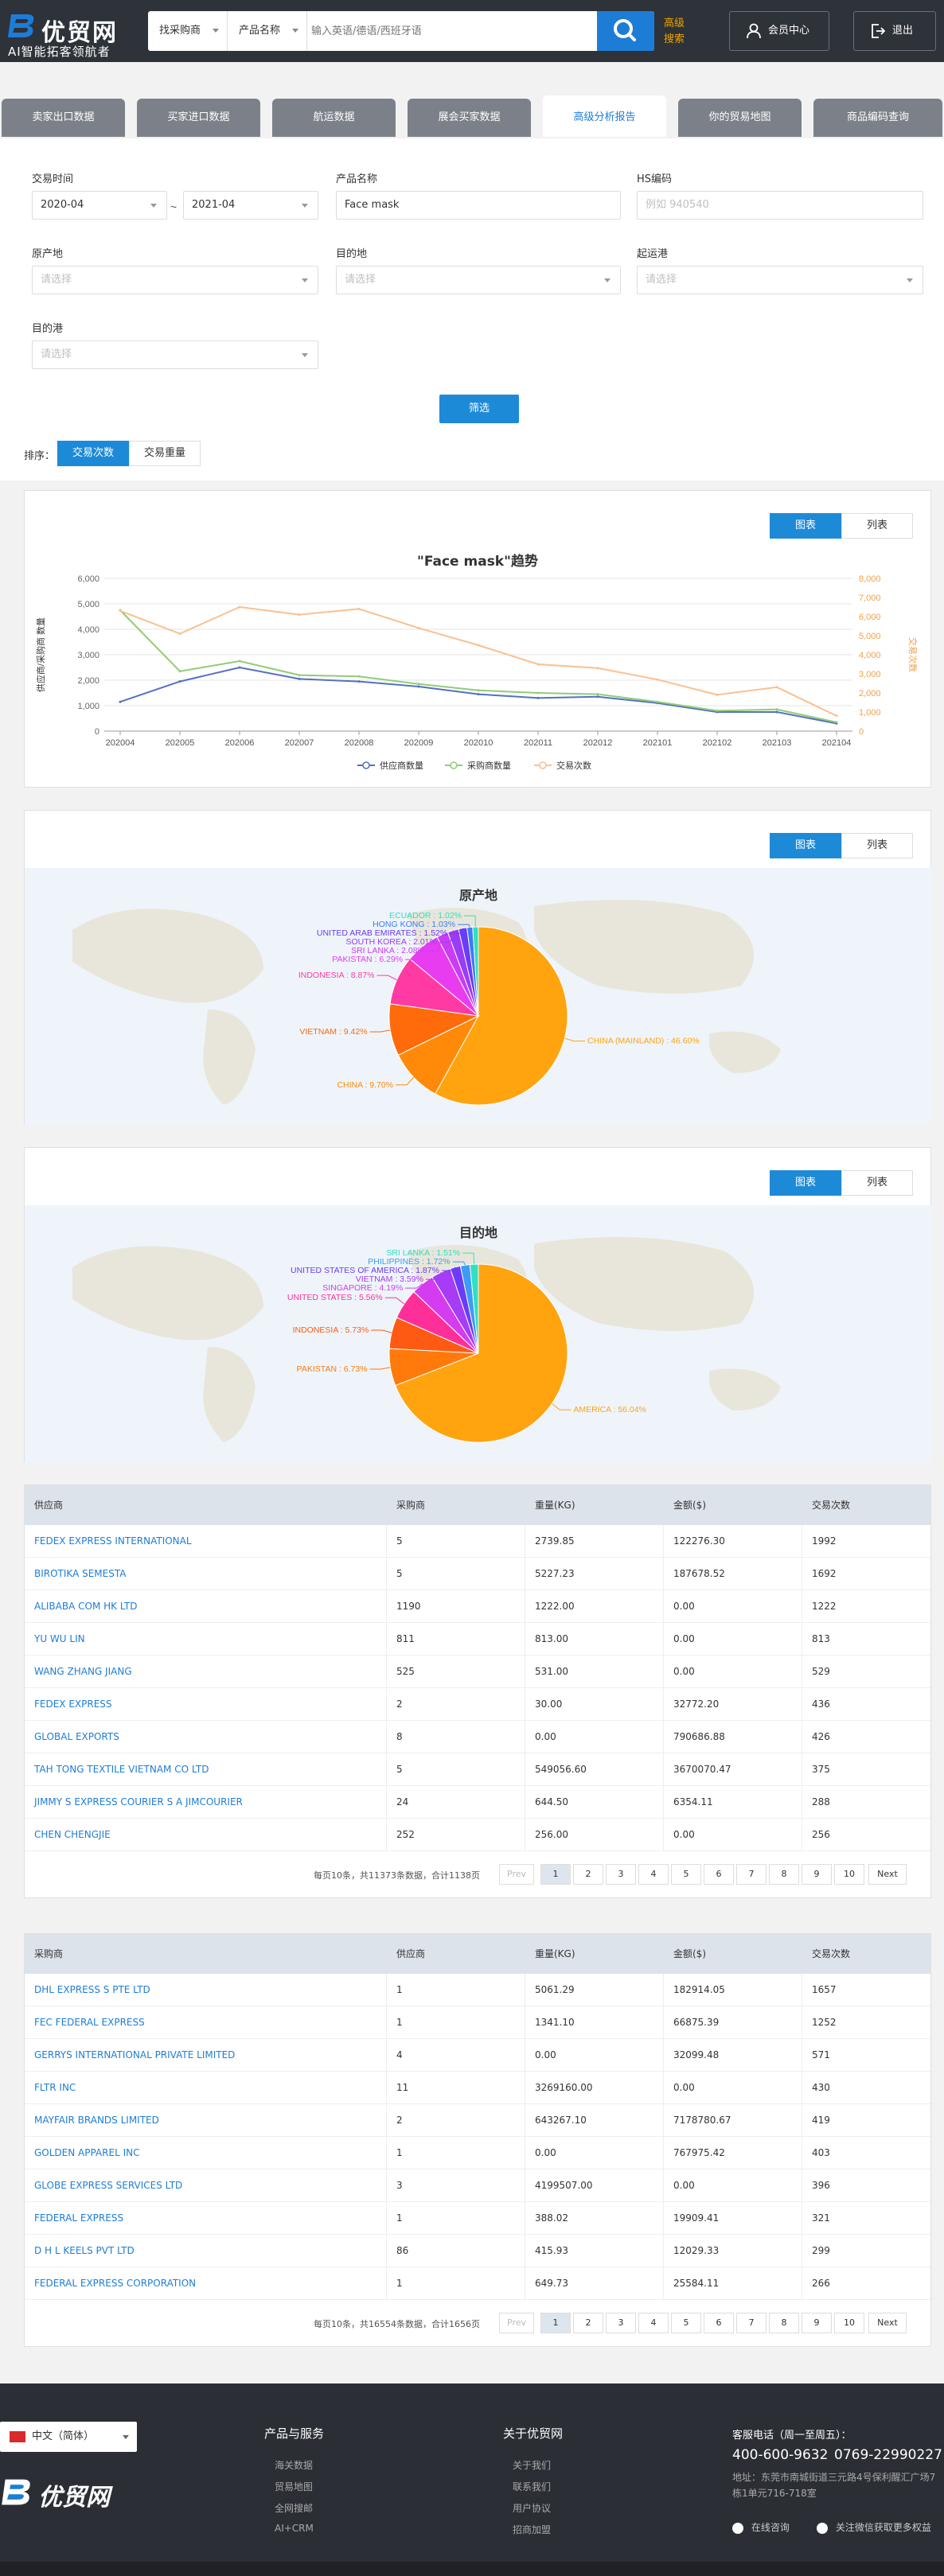 This screenshot has height=2576, width=944. I want to click on filter-button: 筛选, so click(479, 409).